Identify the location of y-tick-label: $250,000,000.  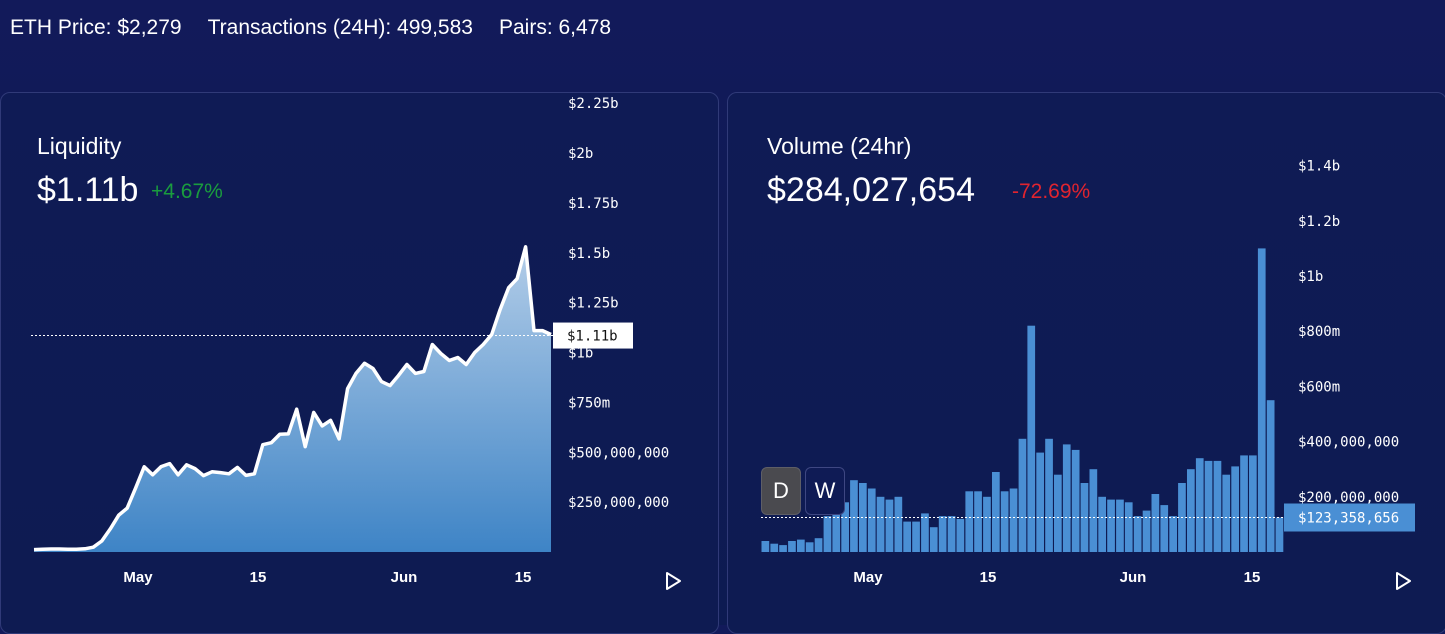
(618, 503).